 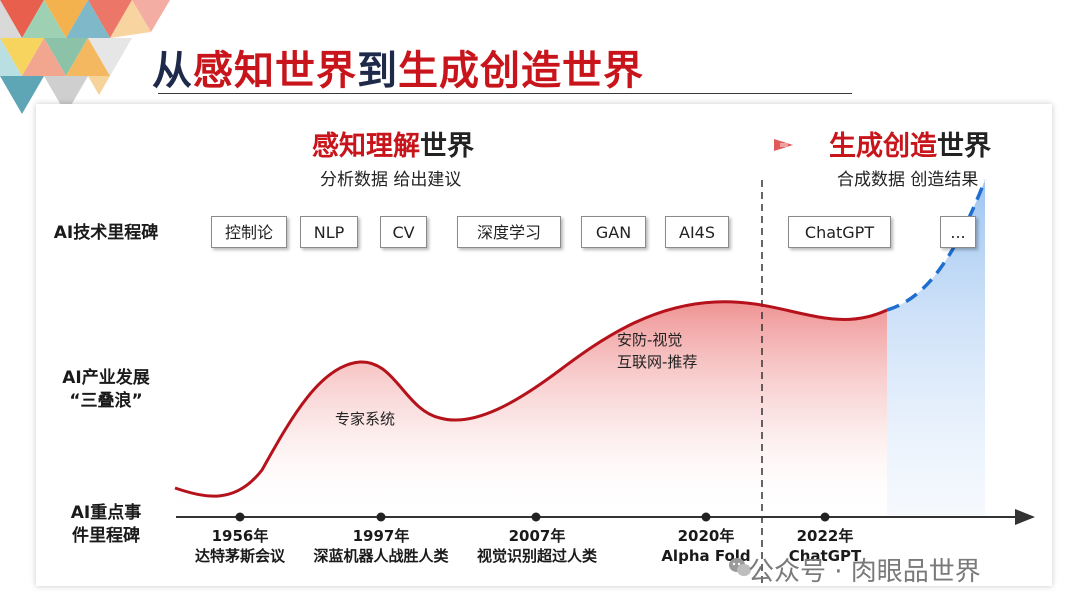 I want to click on event-2022: 2022年 ChatGPT, so click(x=825, y=546).